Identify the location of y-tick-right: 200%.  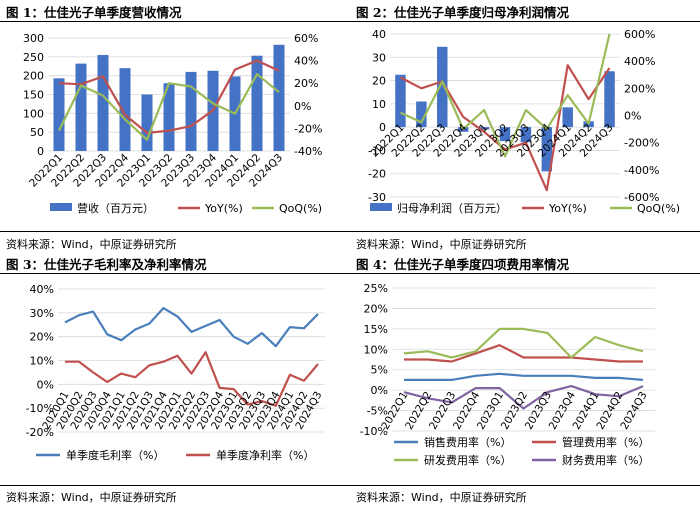
(639, 88).